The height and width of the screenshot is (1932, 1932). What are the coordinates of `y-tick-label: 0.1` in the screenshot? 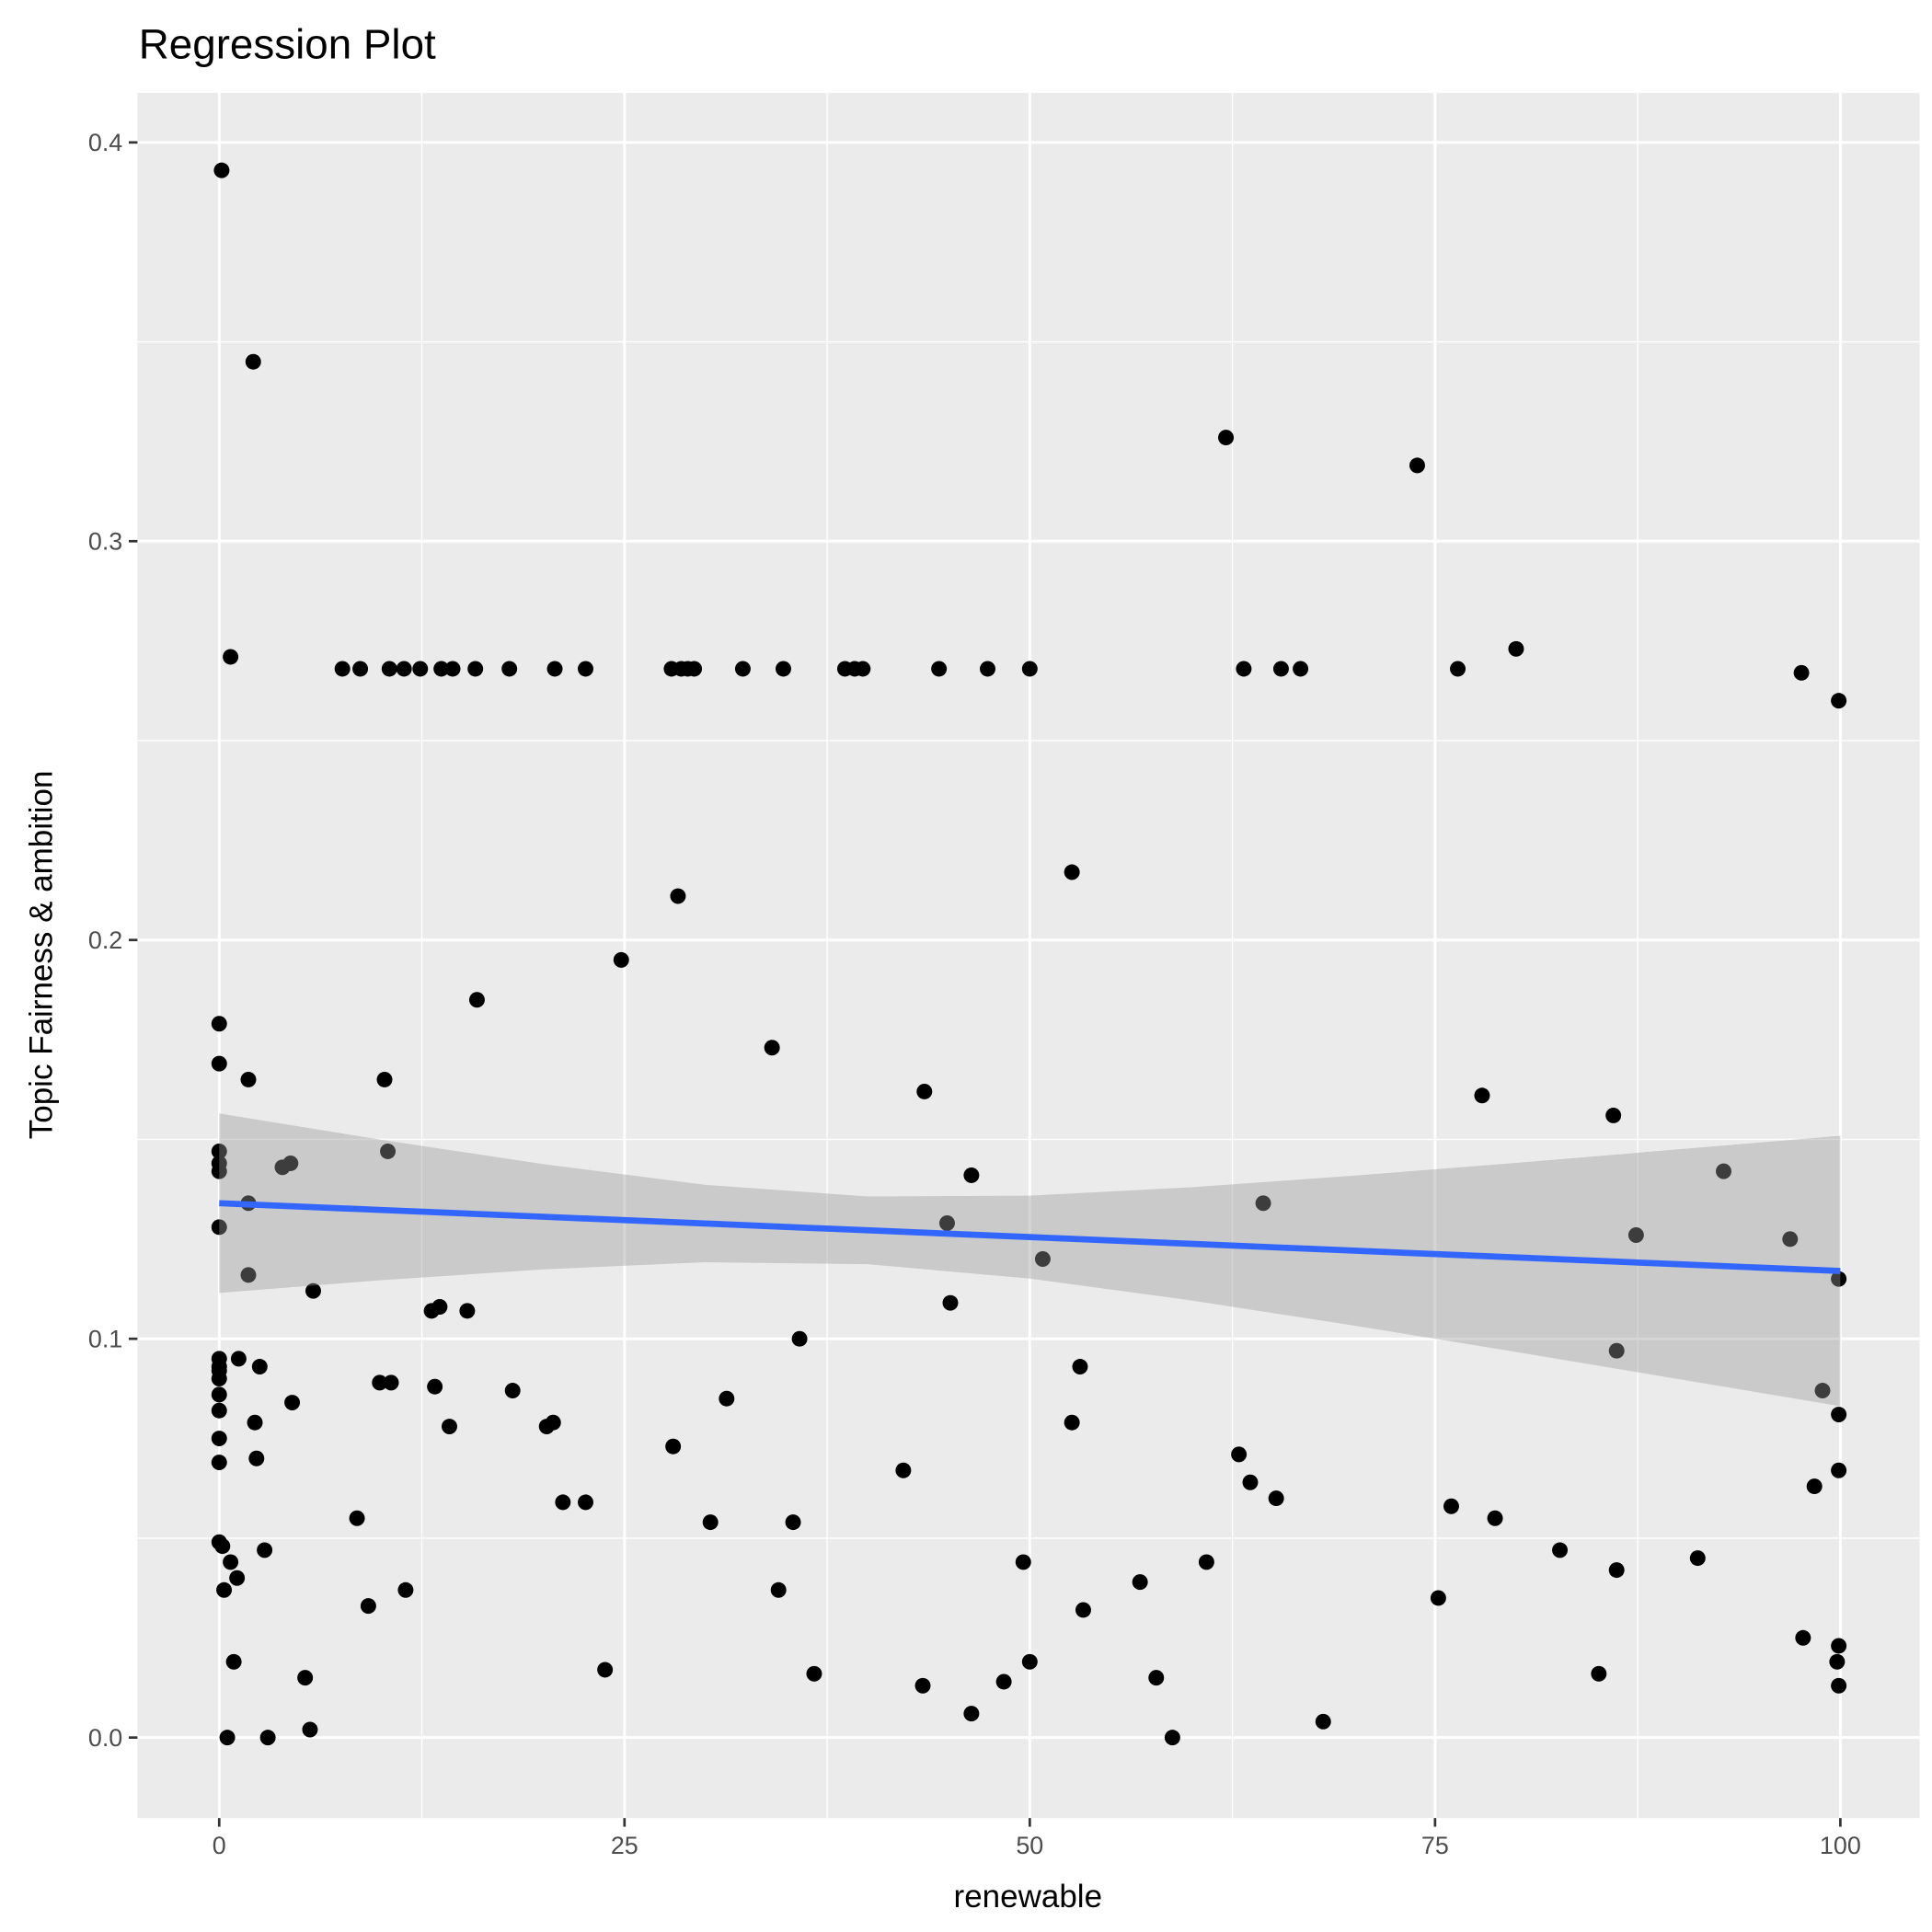 It's located at (105, 1339).